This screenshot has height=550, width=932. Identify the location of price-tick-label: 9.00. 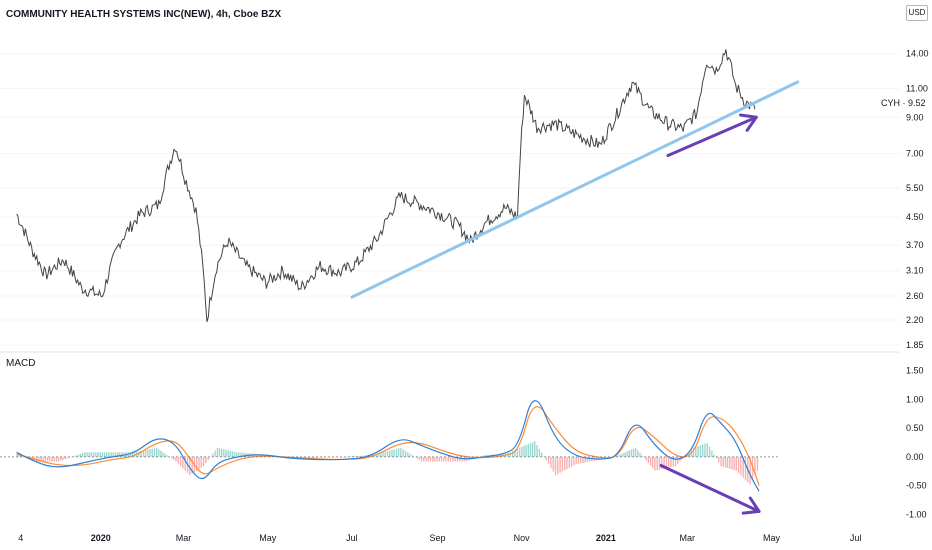
(915, 117).